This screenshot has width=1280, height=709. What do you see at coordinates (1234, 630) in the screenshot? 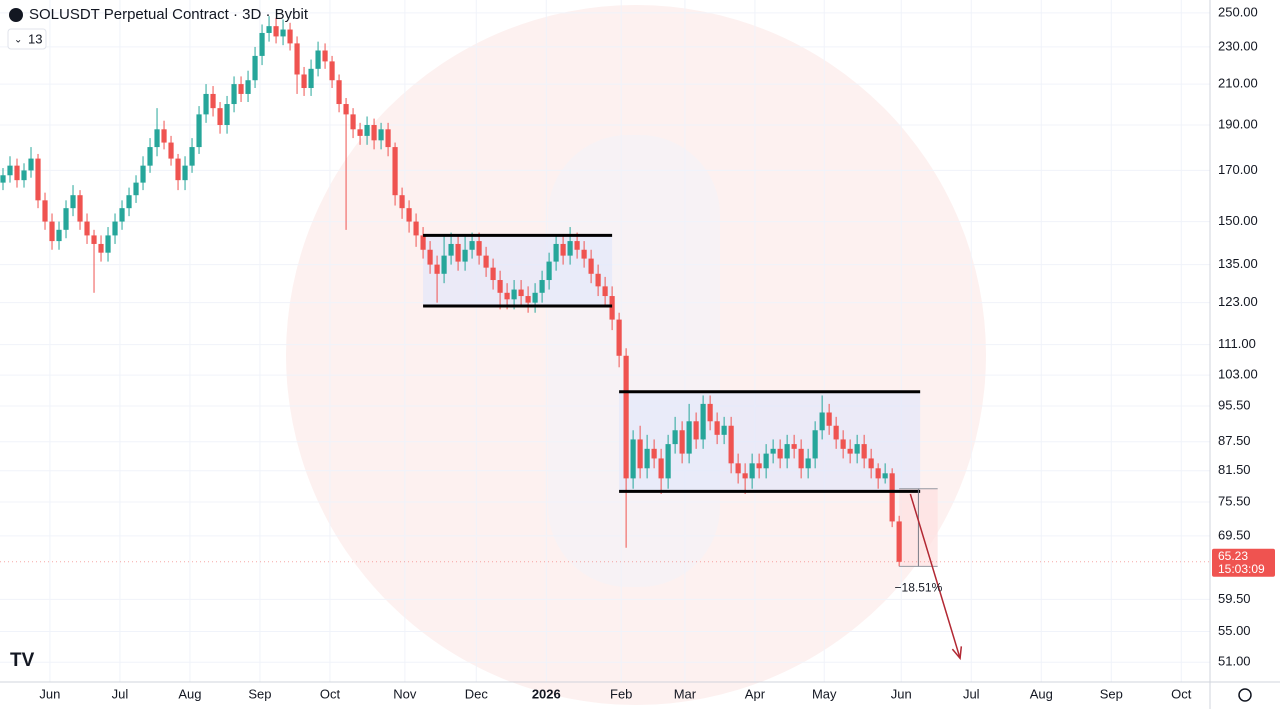
I see `y-tick-label: 55.00` at bounding box center [1234, 630].